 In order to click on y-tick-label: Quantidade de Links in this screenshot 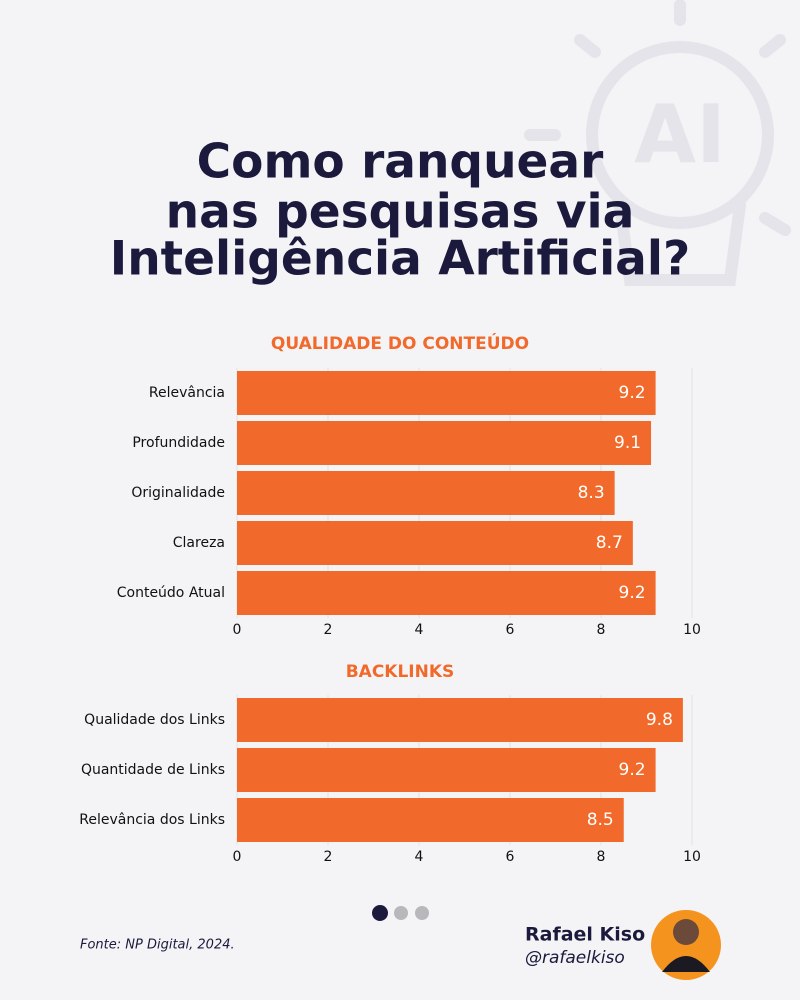, I will do `click(153, 770)`.